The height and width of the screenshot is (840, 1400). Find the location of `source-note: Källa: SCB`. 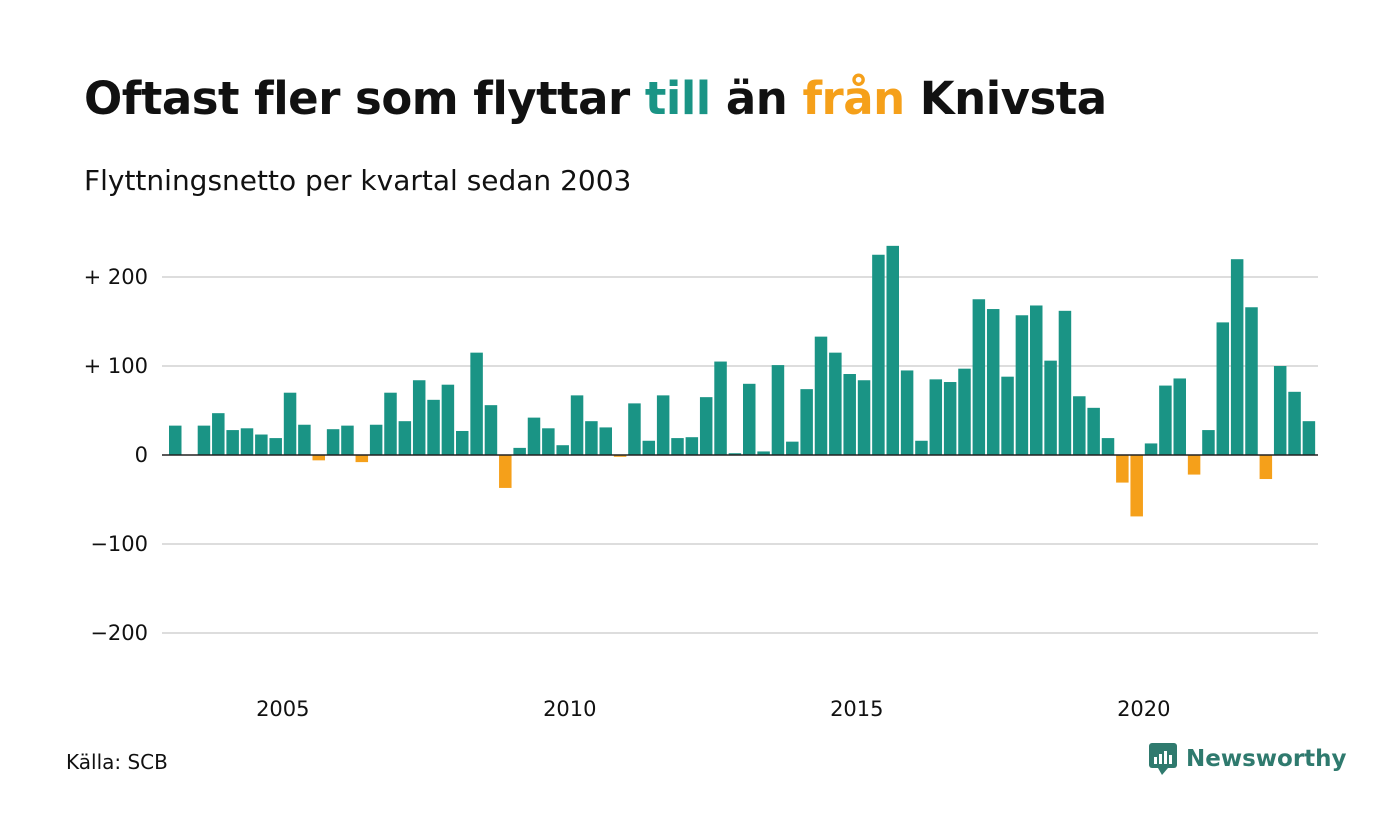

source-note: Källa: SCB is located at coordinates (117, 762).